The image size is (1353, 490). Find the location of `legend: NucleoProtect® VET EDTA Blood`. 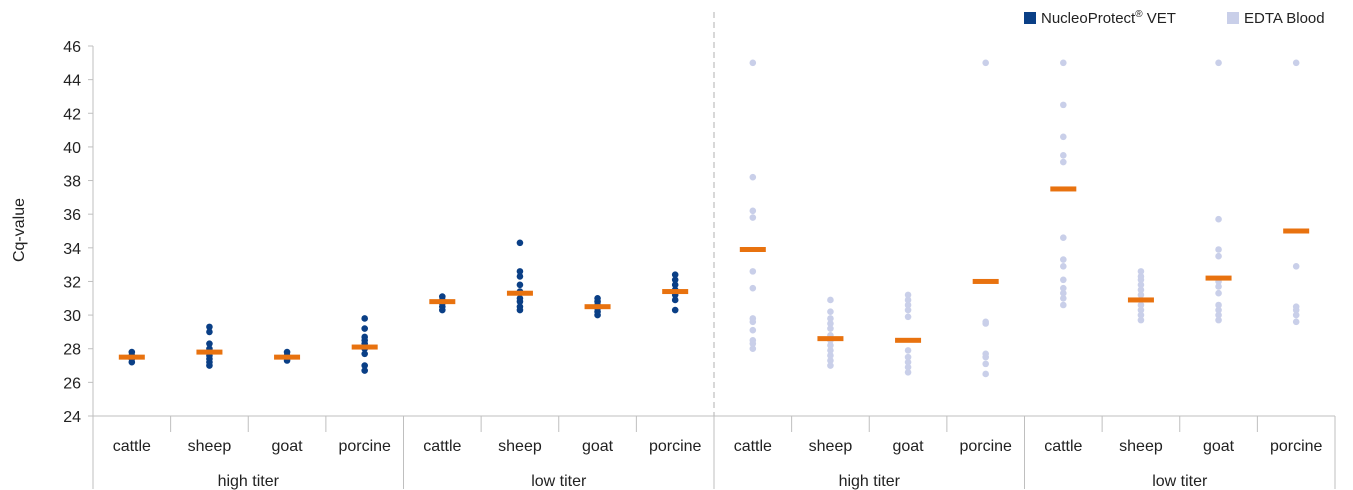

legend: NucleoProtect® VET EDTA Blood is located at coordinates (1174, 18).